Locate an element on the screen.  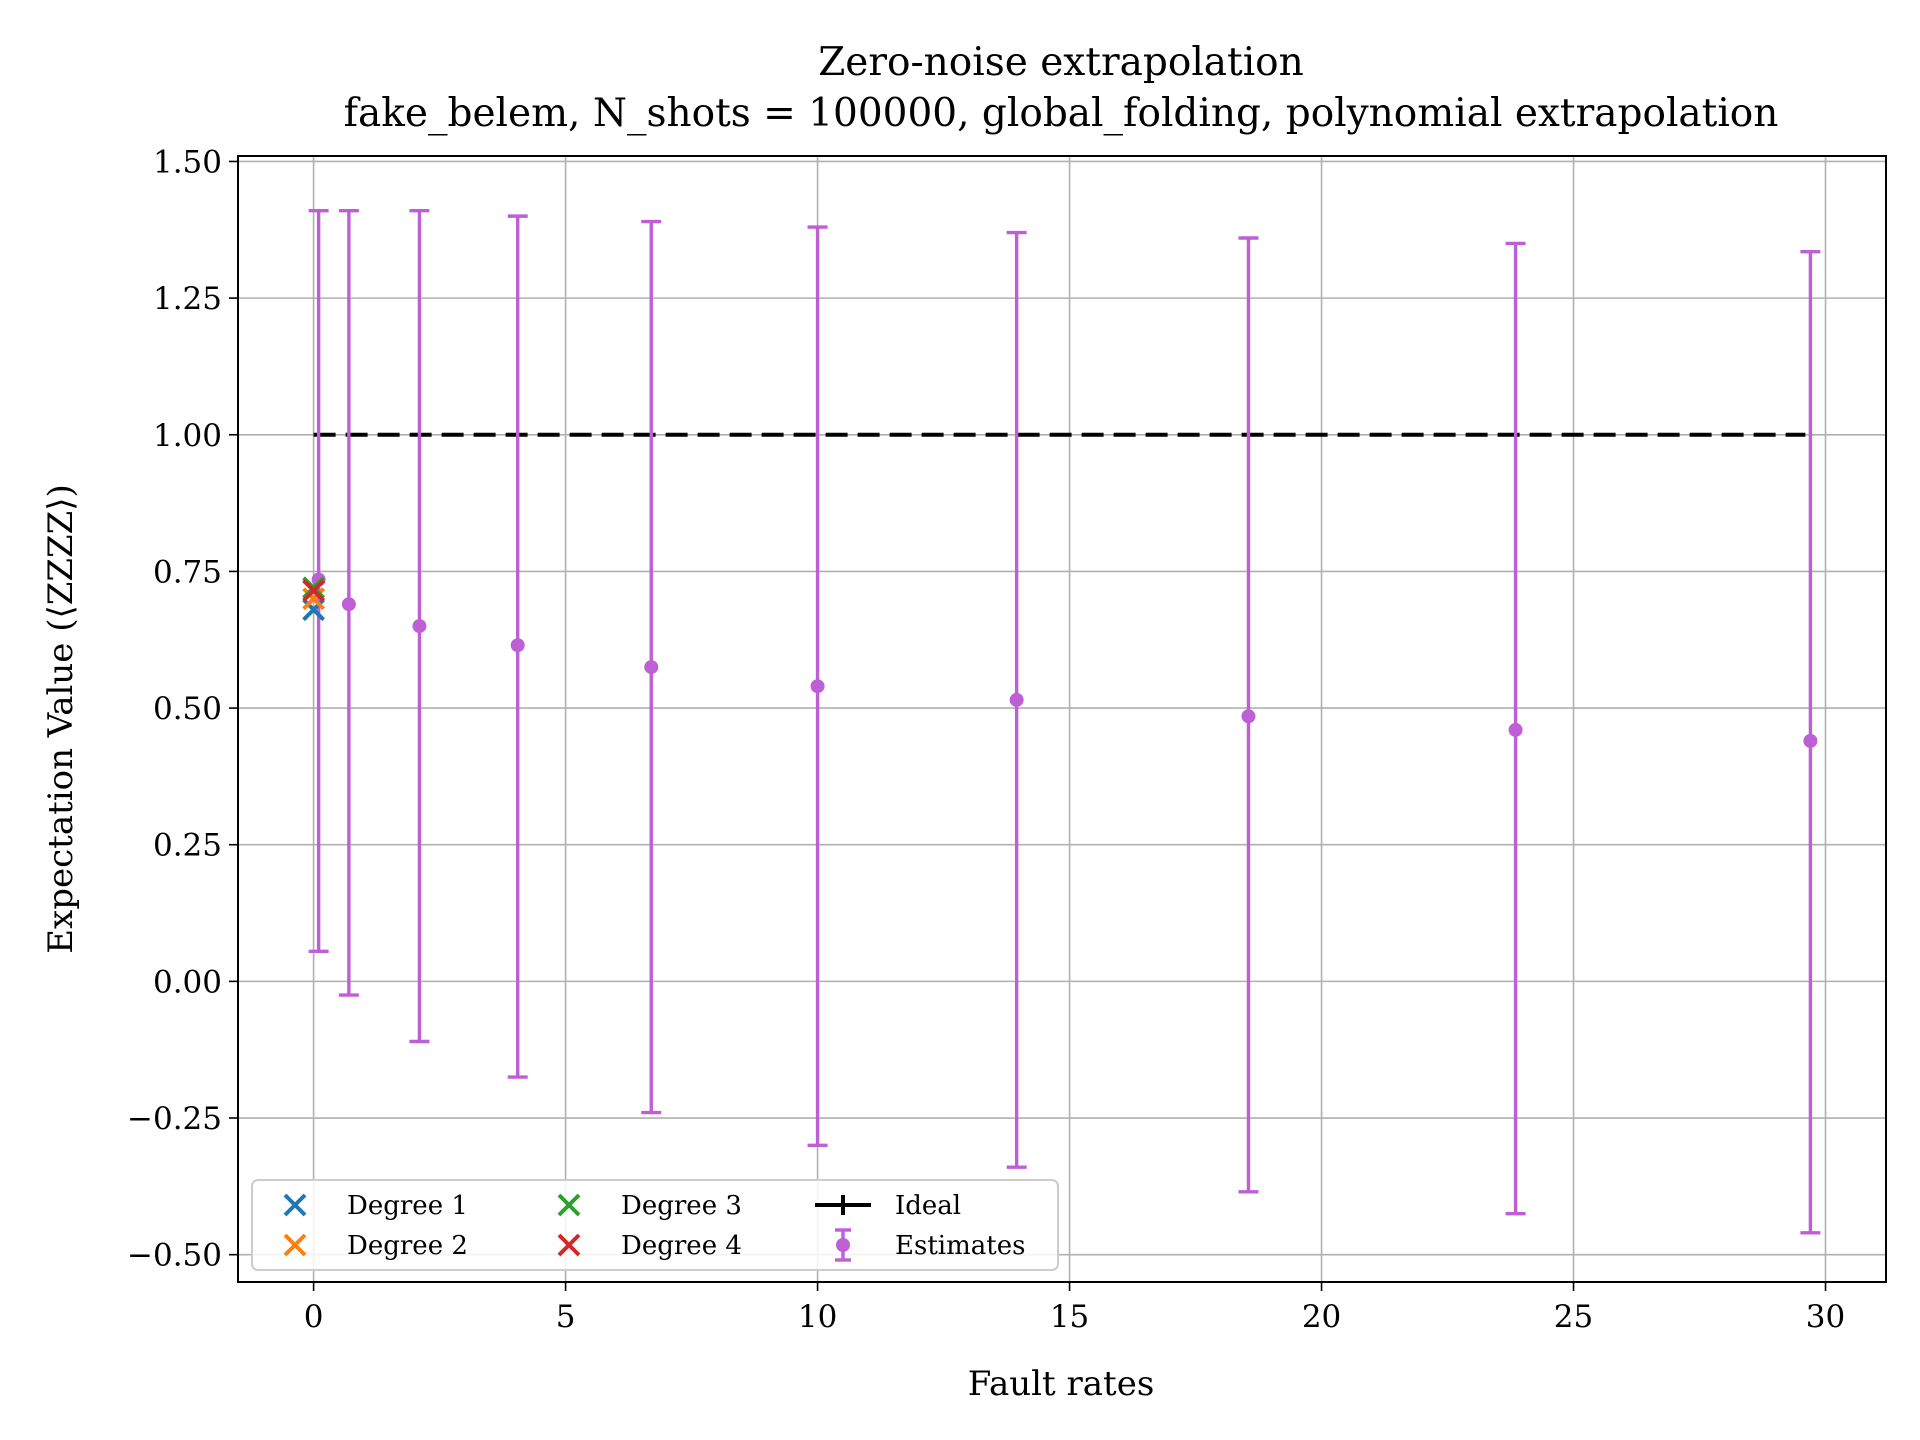
x-axis-label: Fault rates is located at coordinates (1061, 1384).